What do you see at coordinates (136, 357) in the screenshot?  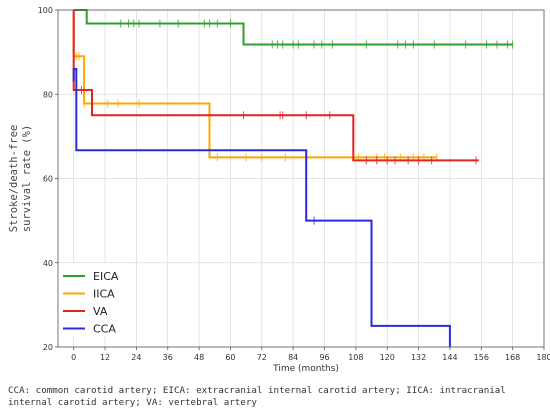 I see `x-tick-label: 24` at bounding box center [136, 357].